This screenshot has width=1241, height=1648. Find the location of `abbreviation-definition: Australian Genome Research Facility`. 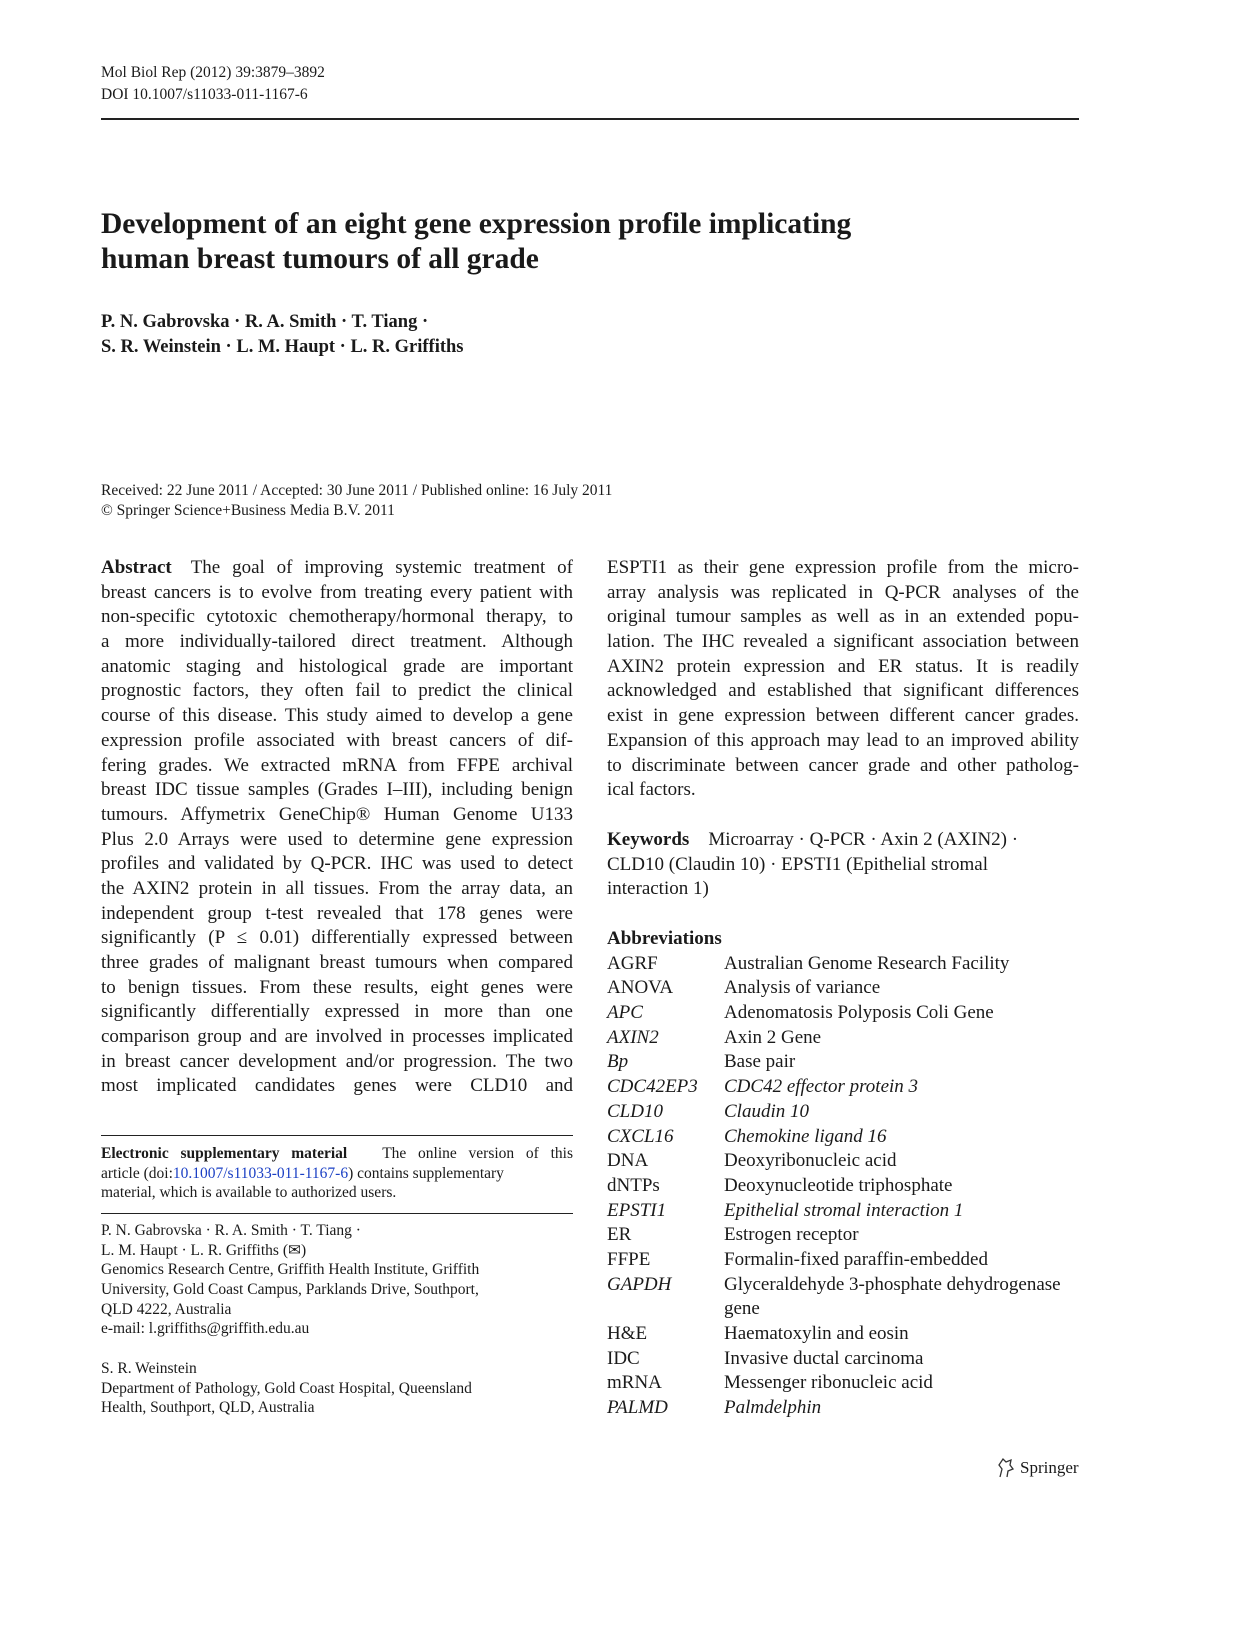

abbreviation-definition: Australian Genome Research Facility is located at coordinates (867, 963).